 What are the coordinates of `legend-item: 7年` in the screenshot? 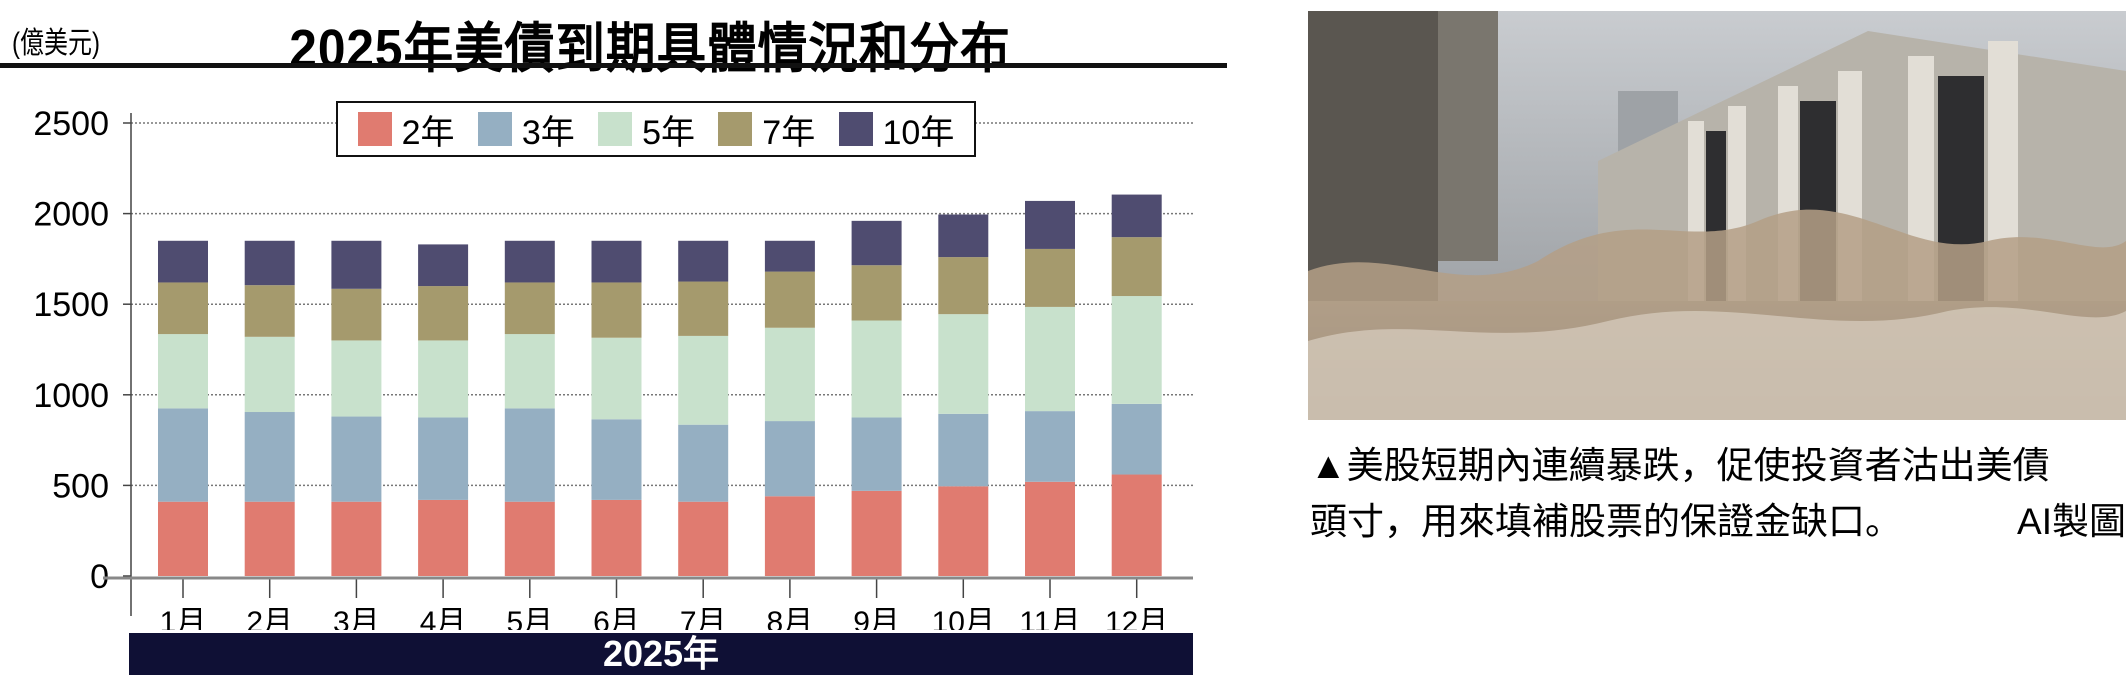 It's located at (766, 129).